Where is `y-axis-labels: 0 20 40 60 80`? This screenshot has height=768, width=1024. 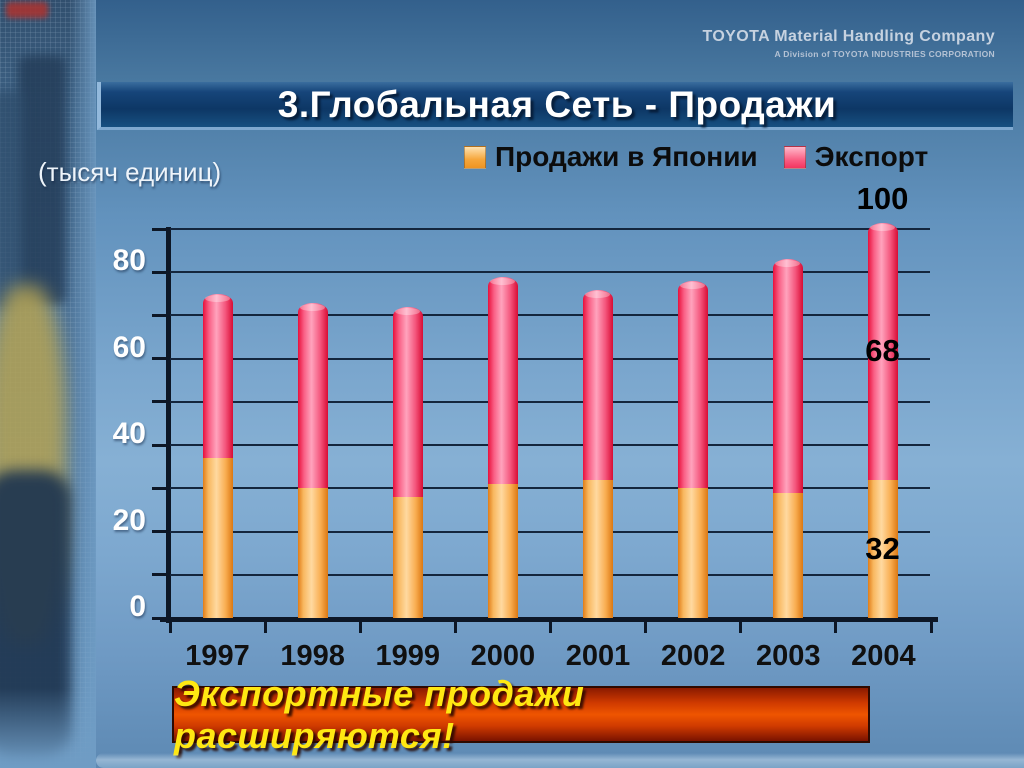 y-axis-labels: 0 20 40 60 80 is located at coordinates (121, 426).